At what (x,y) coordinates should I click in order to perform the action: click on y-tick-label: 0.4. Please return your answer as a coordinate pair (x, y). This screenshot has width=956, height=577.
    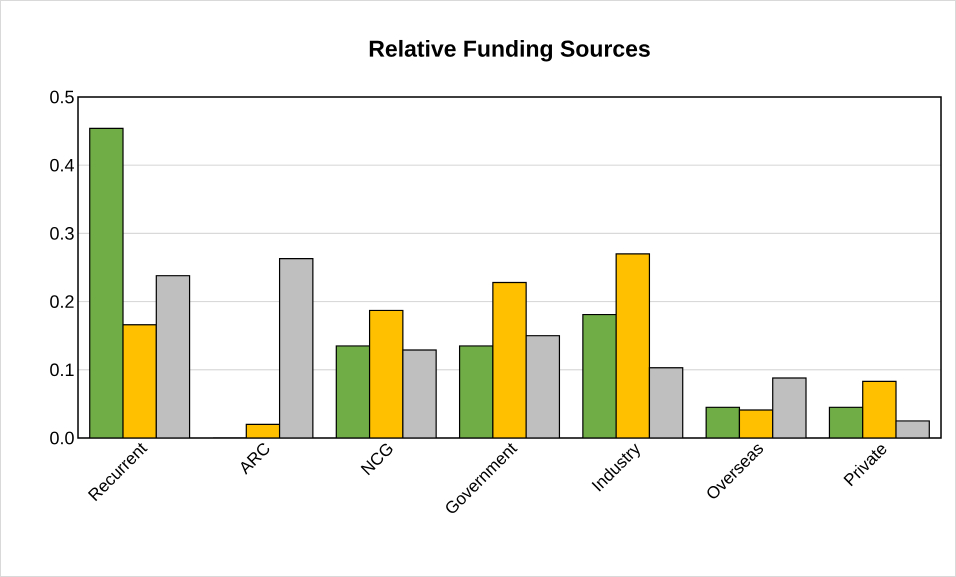
    Looking at the image, I should click on (62, 165).